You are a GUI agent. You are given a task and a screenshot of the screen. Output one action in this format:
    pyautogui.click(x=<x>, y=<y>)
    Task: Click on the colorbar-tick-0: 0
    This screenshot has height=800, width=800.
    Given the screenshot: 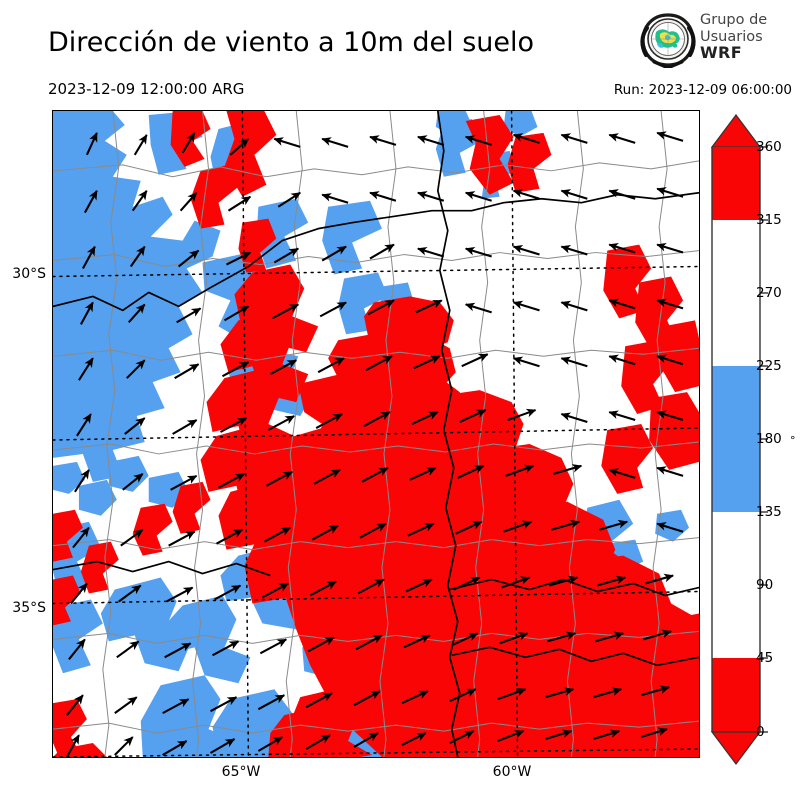 What is the action you would take?
    pyautogui.click(x=760, y=732)
    